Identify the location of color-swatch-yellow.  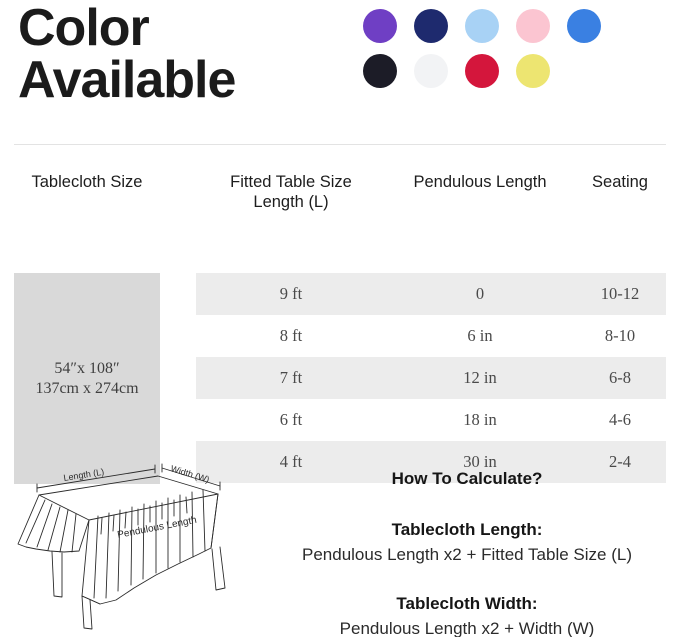
(533, 71).